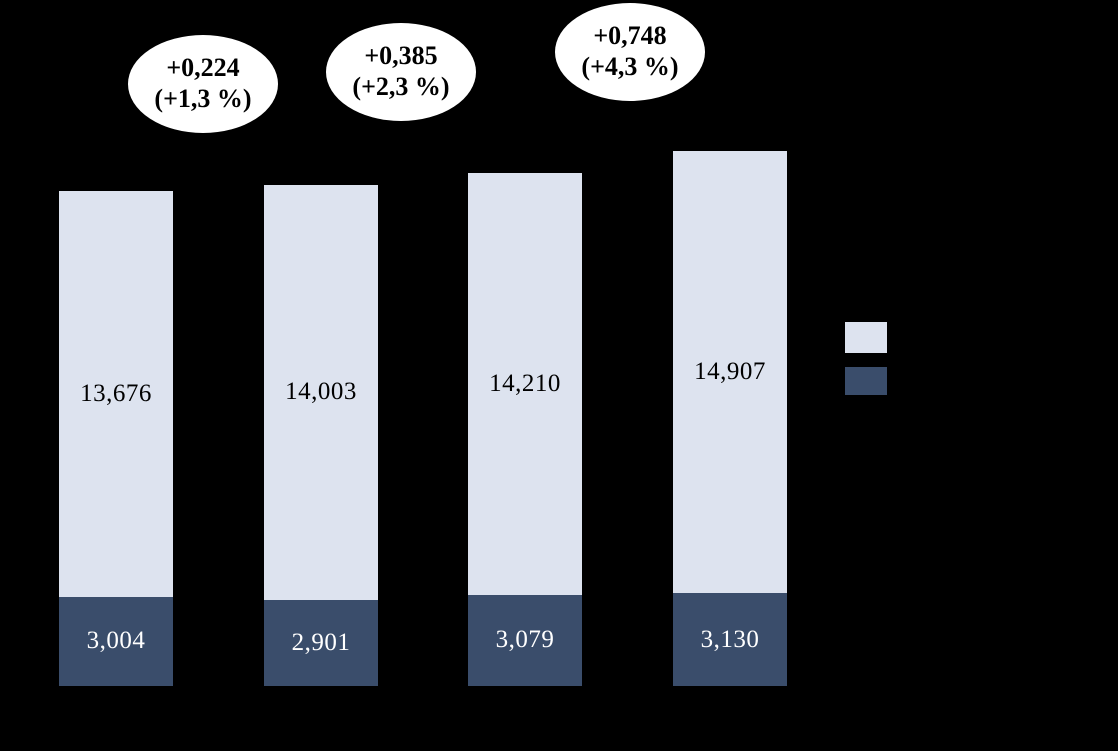 The width and height of the screenshot is (1118, 751). What do you see at coordinates (630, 66) in the screenshot?
I see `delta-percent-label: (+4,3 %)` at bounding box center [630, 66].